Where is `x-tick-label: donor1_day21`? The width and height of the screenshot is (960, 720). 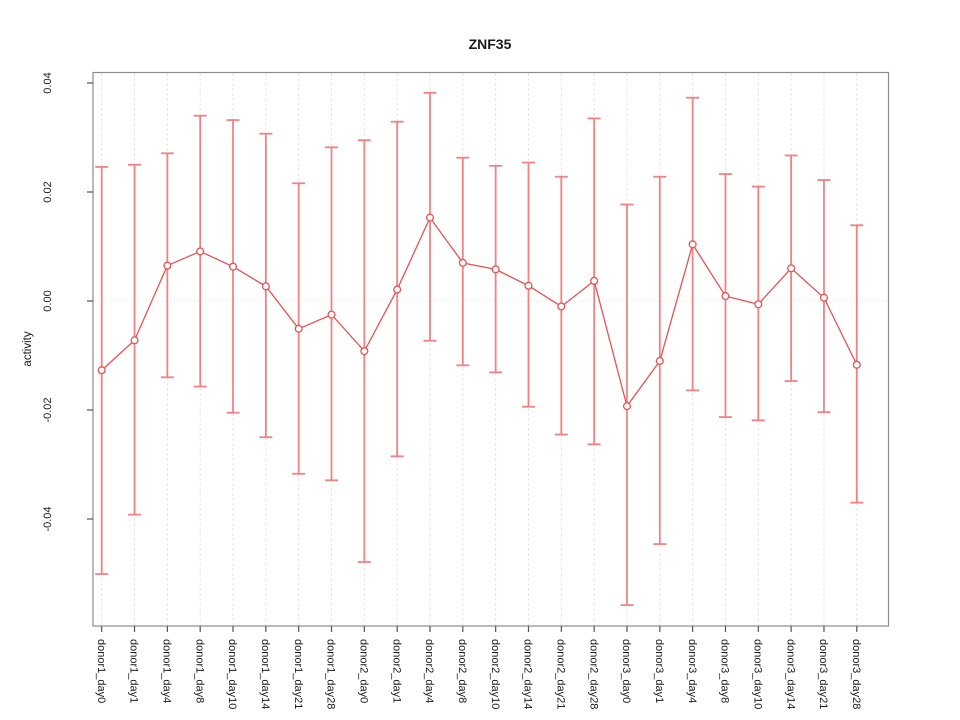 x-tick-label: donor1_day21 is located at coordinates (298, 674).